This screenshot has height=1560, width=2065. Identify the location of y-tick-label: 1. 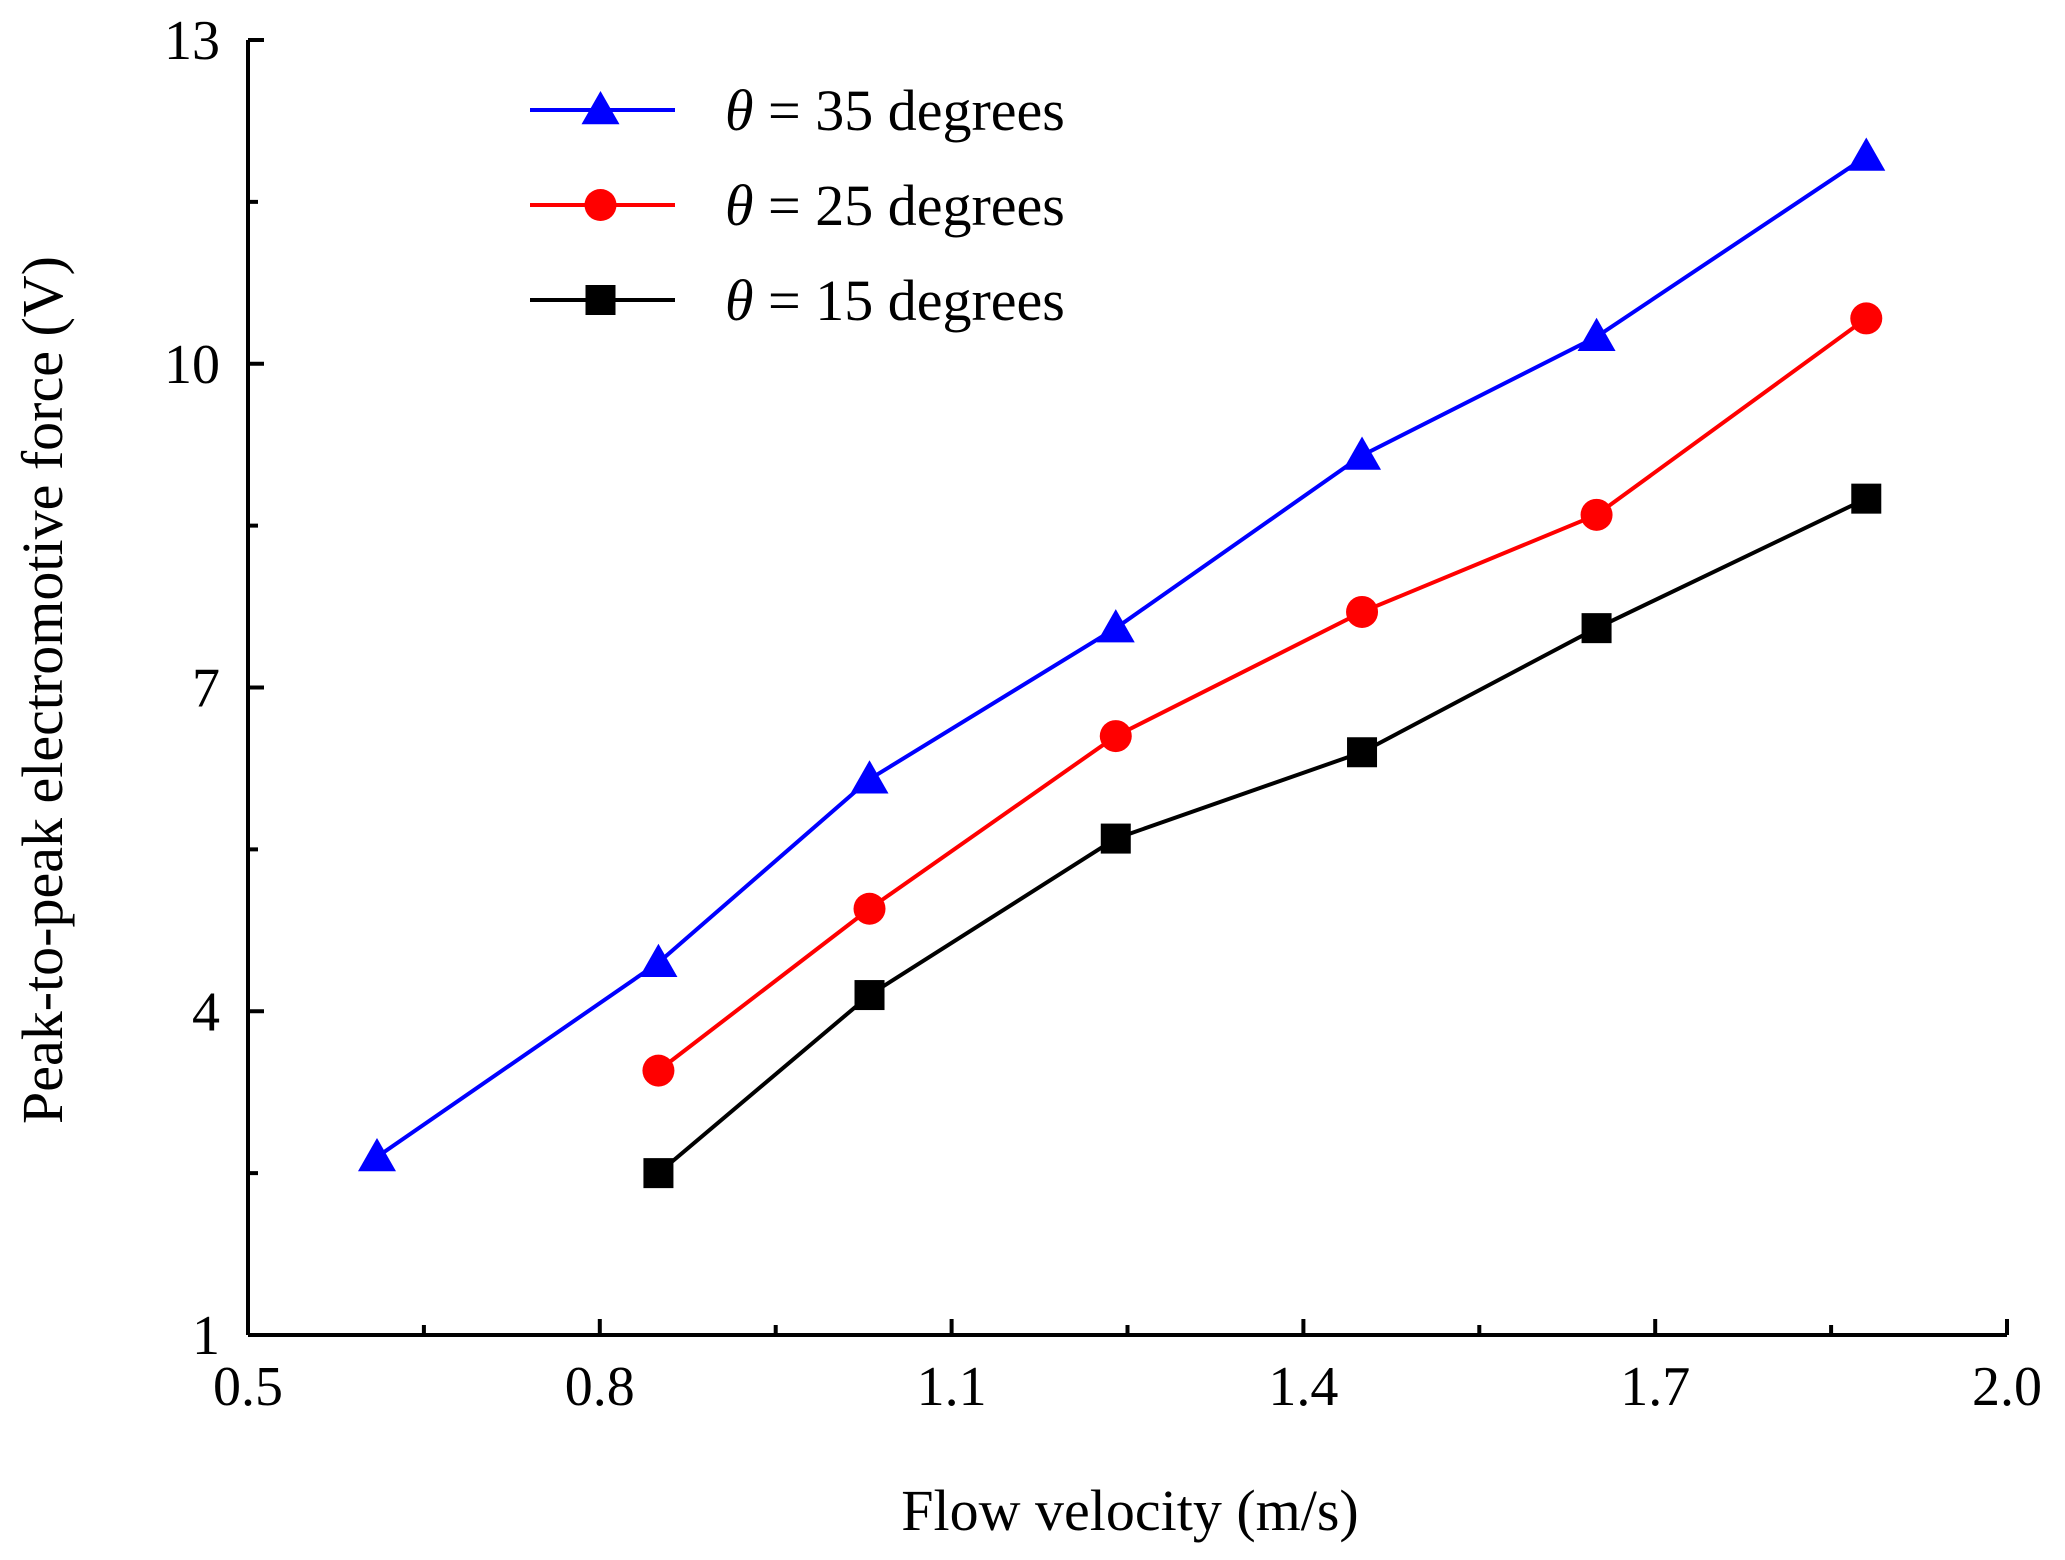
(206, 1336).